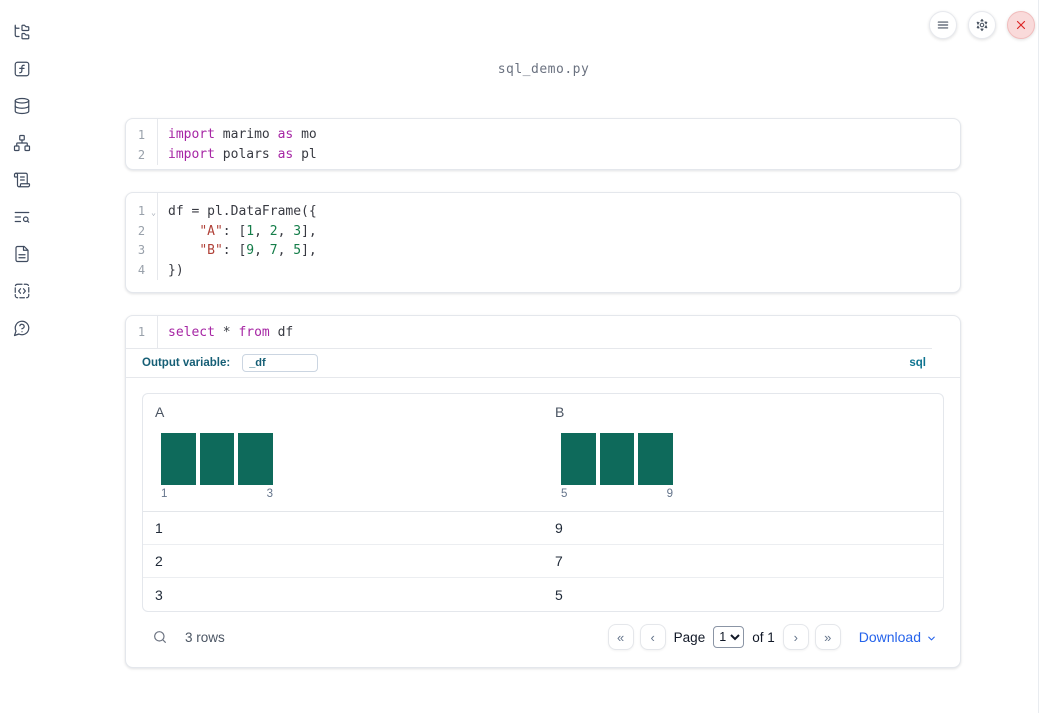 The image size is (1043, 713). What do you see at coordinates (559, 561) in the screenshot?
I see `table-cell: 7` at bounding box center [559, 561].